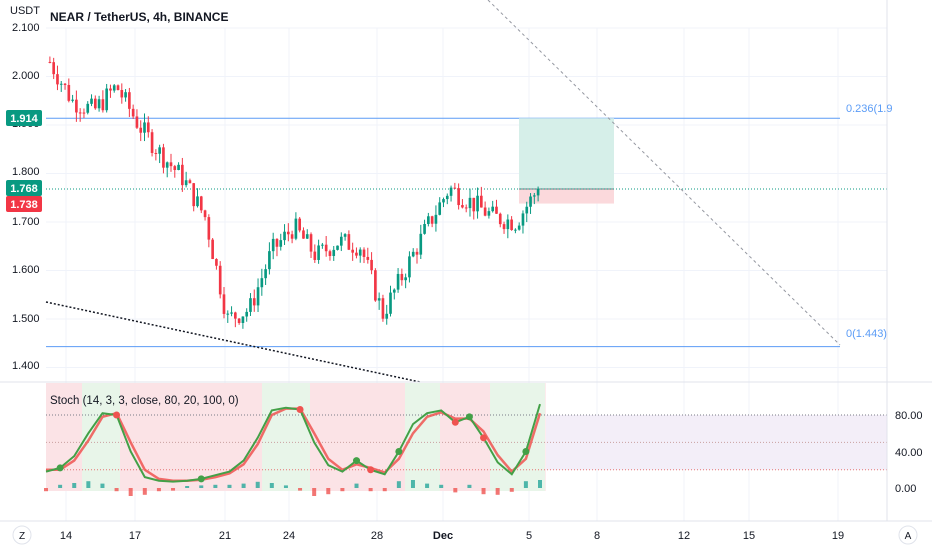 The image size is (932, 550). Describe the element at coordinates (225, 536) in the screenshot. I see `time-tick: 21` at that location.